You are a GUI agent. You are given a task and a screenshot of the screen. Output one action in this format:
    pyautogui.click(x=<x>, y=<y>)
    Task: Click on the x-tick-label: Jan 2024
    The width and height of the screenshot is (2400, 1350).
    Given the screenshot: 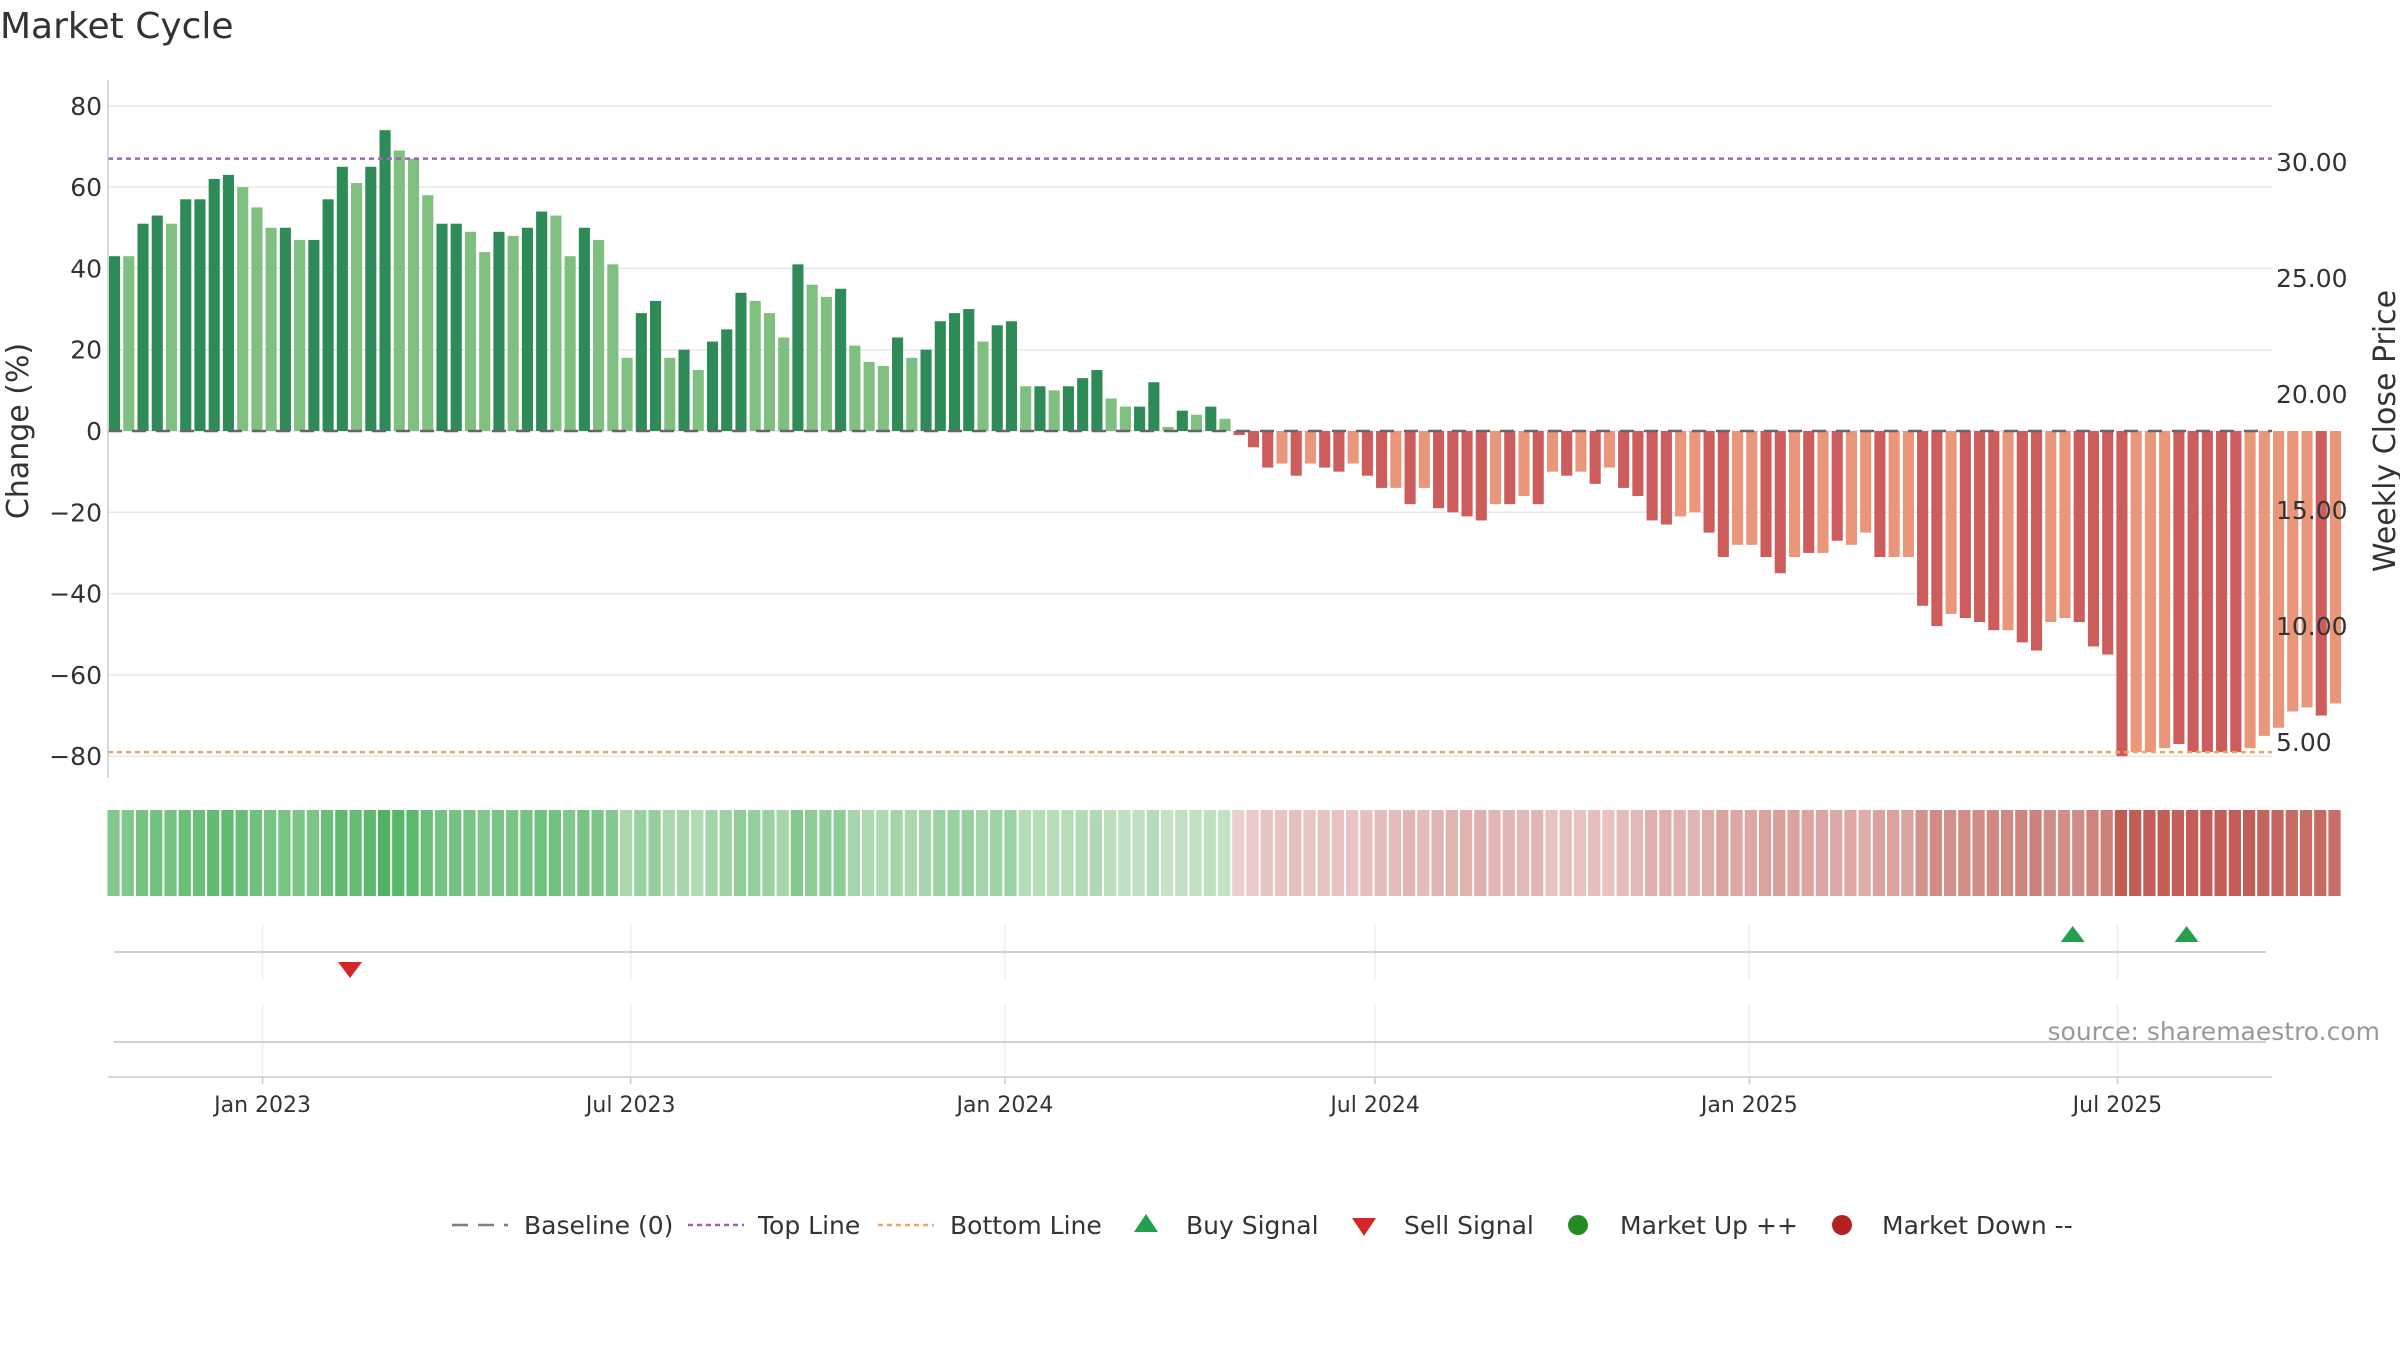 What is the action you would take?
    pyautogui.click(x=1003, y=1105)
    